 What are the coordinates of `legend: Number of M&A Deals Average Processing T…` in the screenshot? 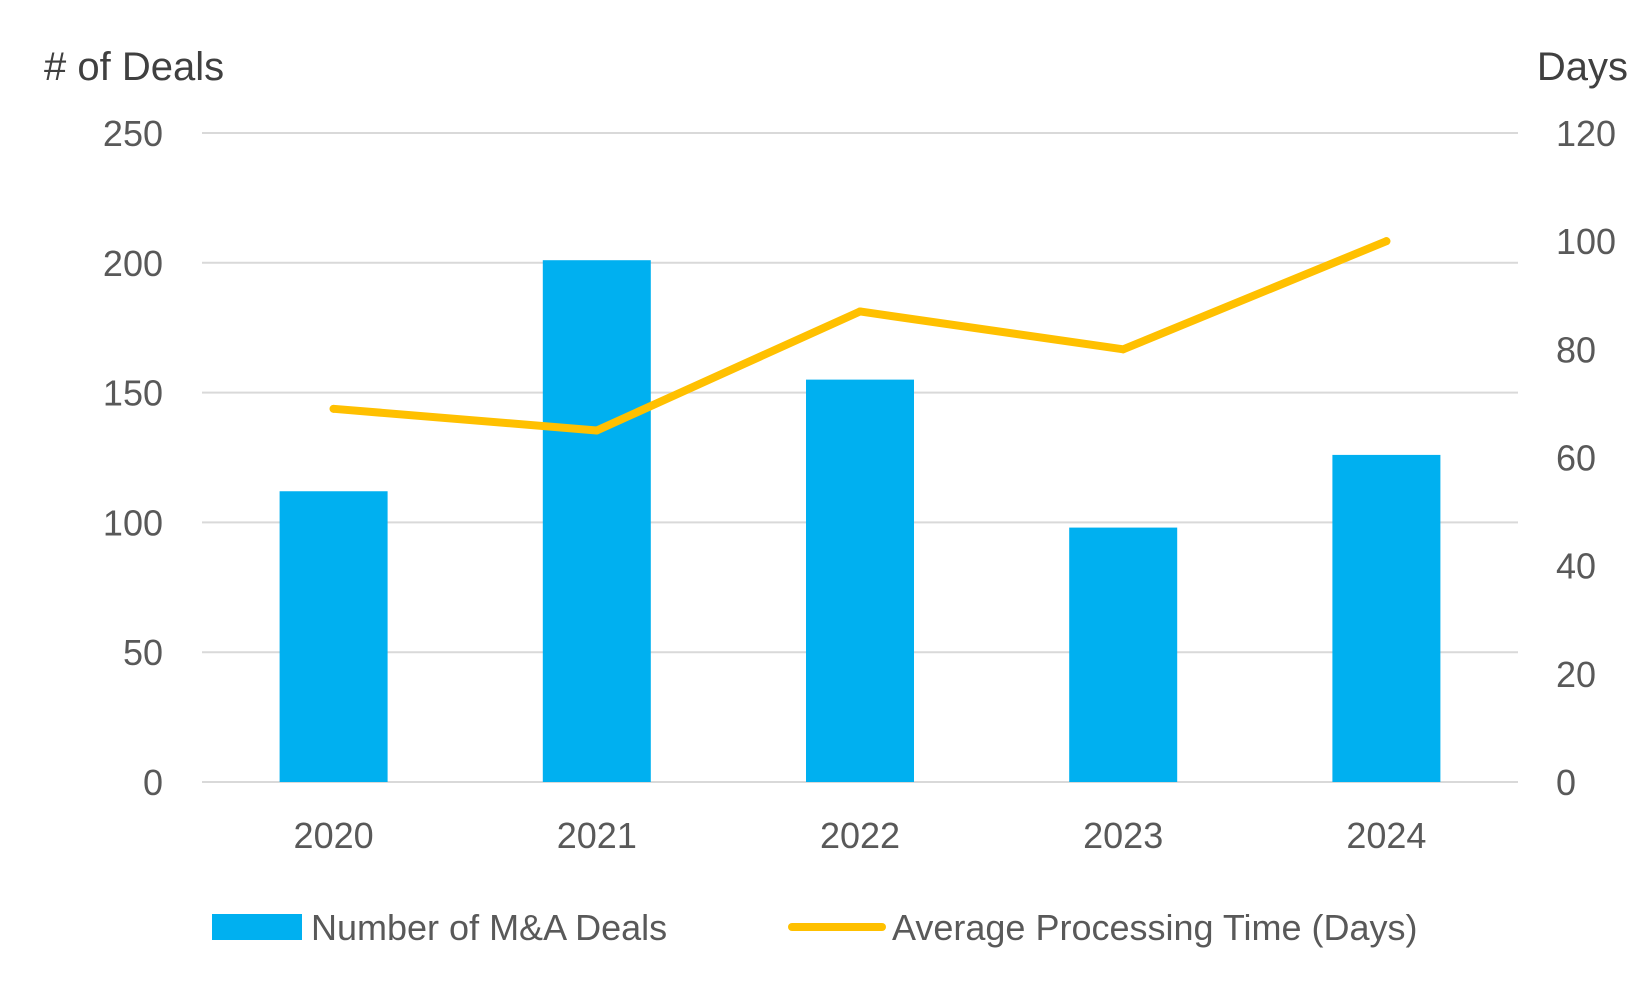 It's located at (815, 927).